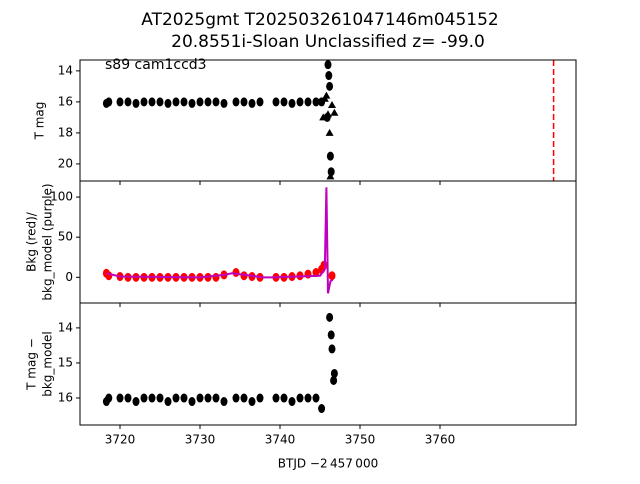 This screenshot has height=484, width=640. What do you see at coordinates (156, 65) in the screenshot?
I see `annotation: s89 cam1ccd3` at bounding box center [156, 65].